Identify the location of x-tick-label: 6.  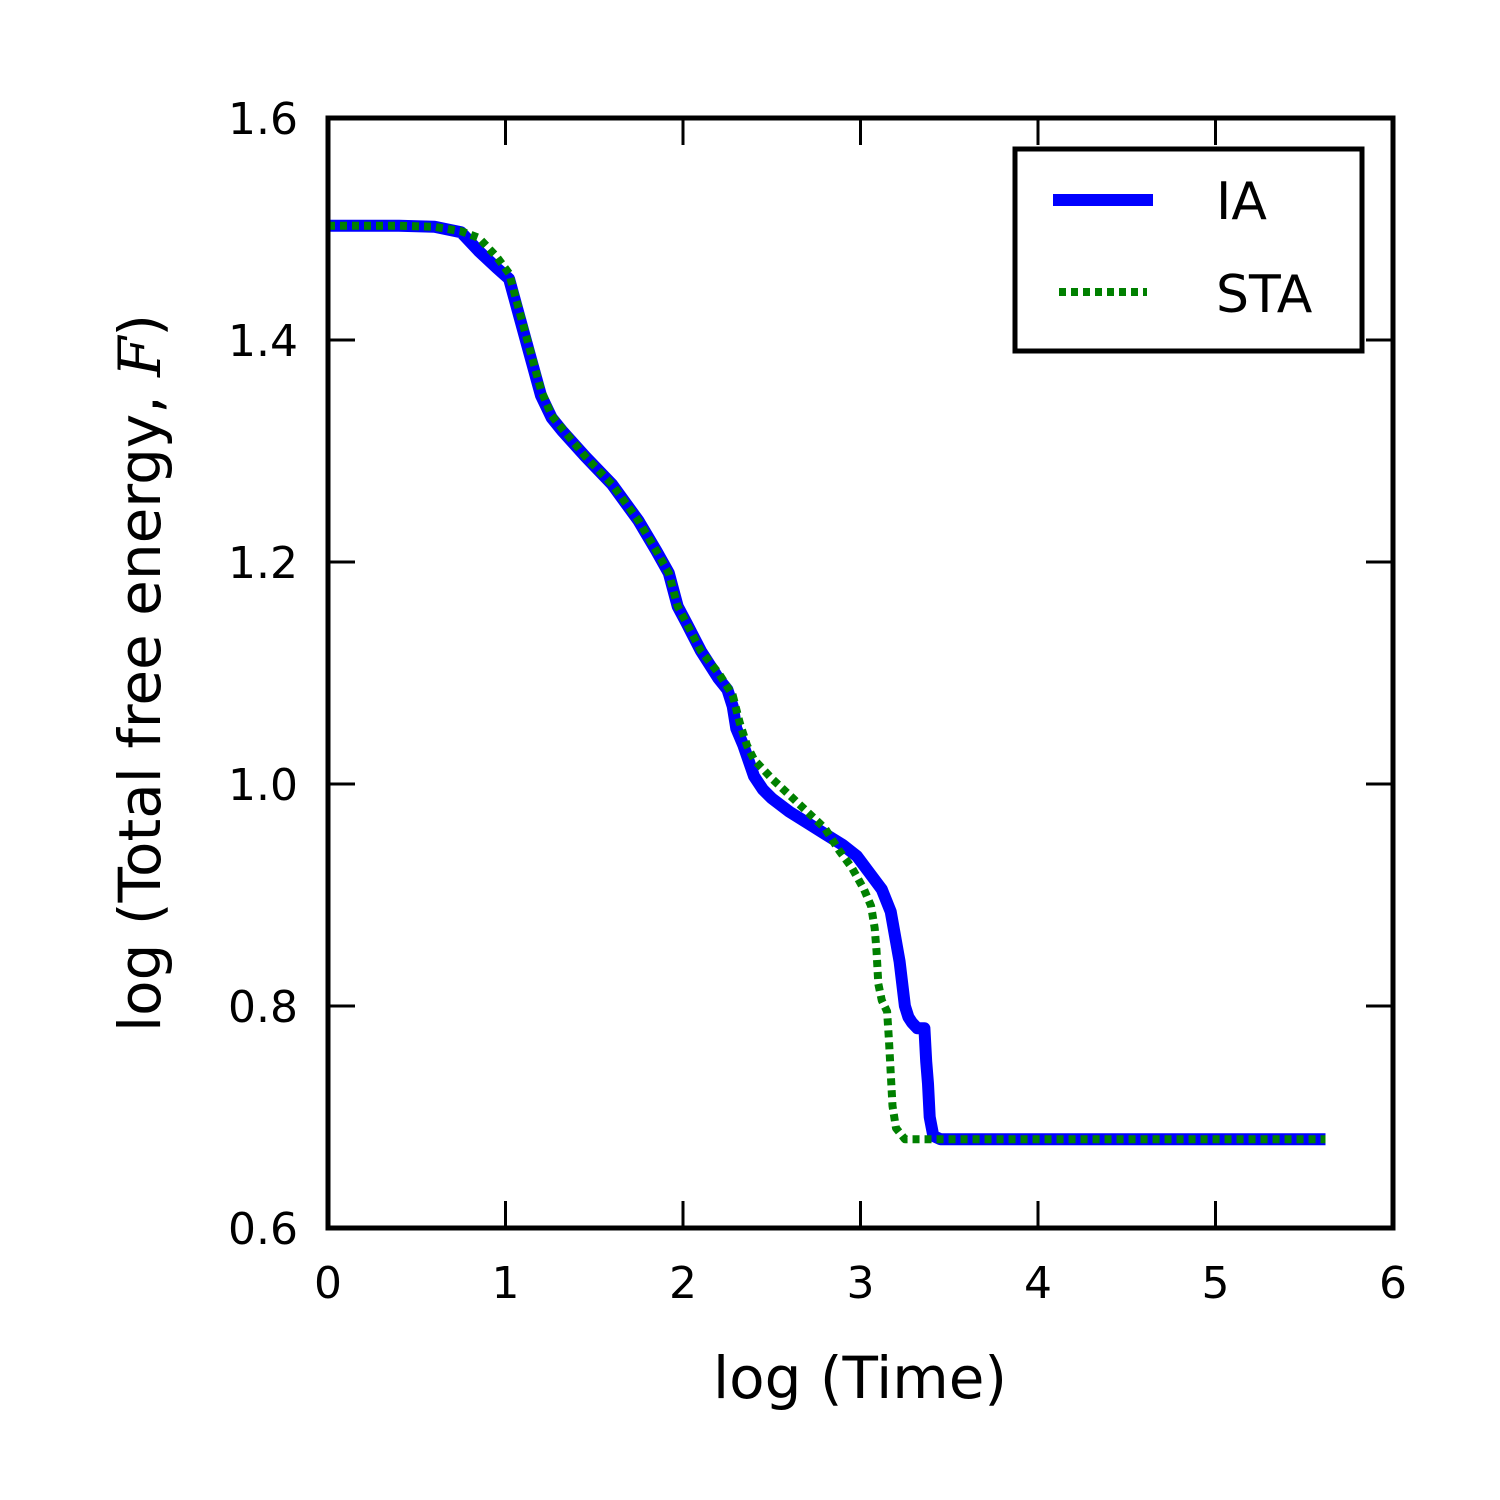
(1393, 1283).